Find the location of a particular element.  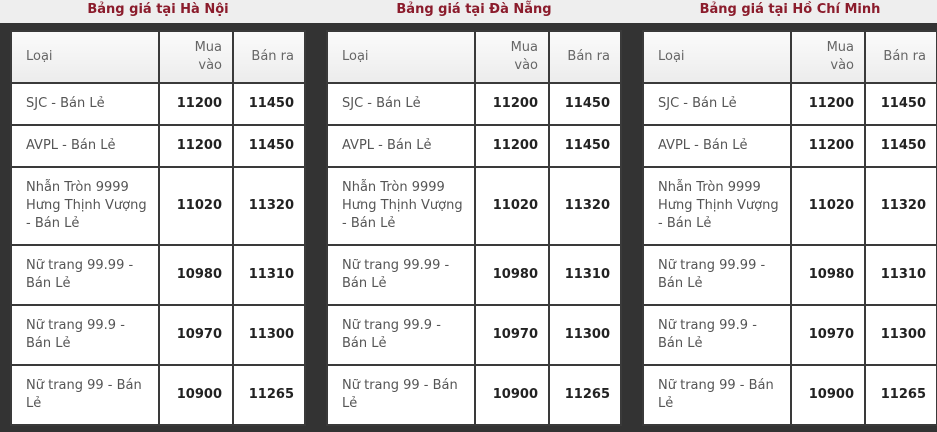

panel-title: Bảng giá tại Hồ Chí Minh is located at coordinates (790, 9).